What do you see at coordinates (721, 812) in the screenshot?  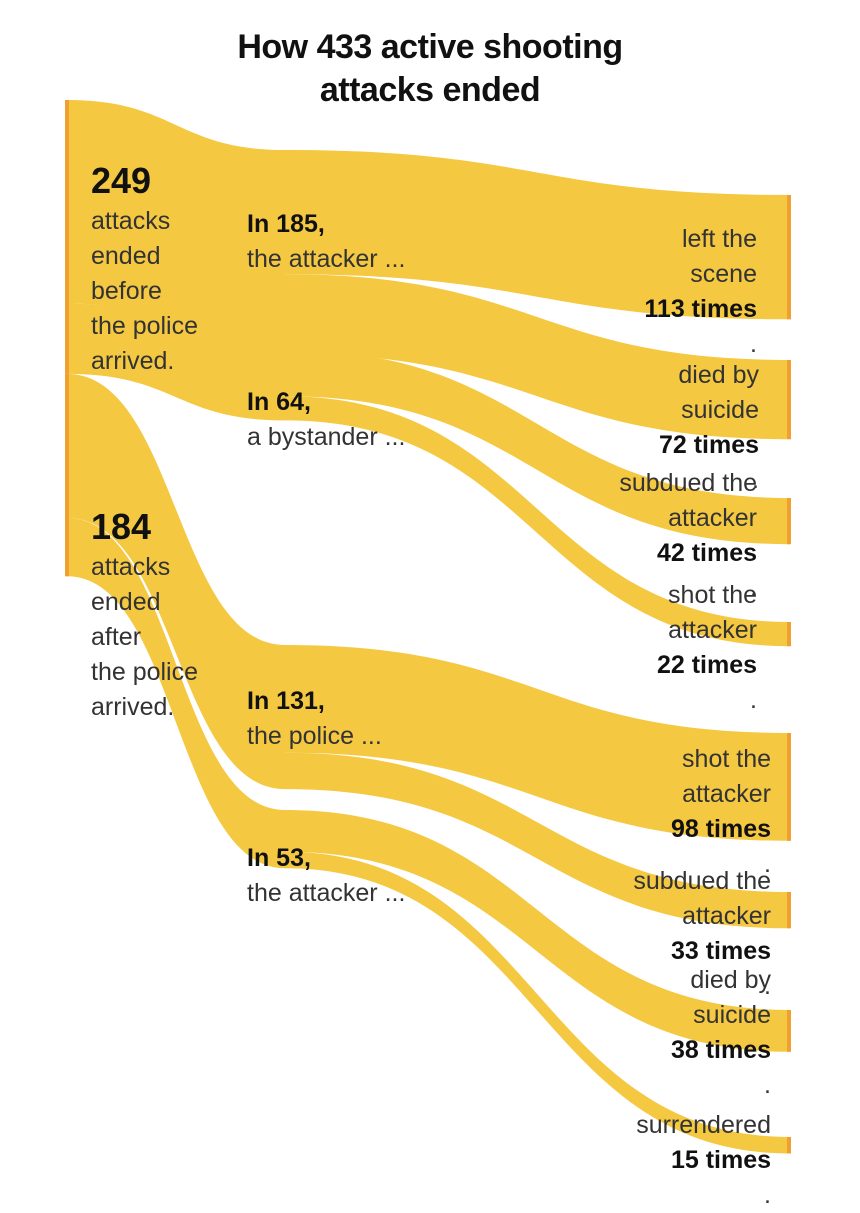 I see `outcome-police-shot: shot the attacker 98 times.` at bounding box center [721, 812].